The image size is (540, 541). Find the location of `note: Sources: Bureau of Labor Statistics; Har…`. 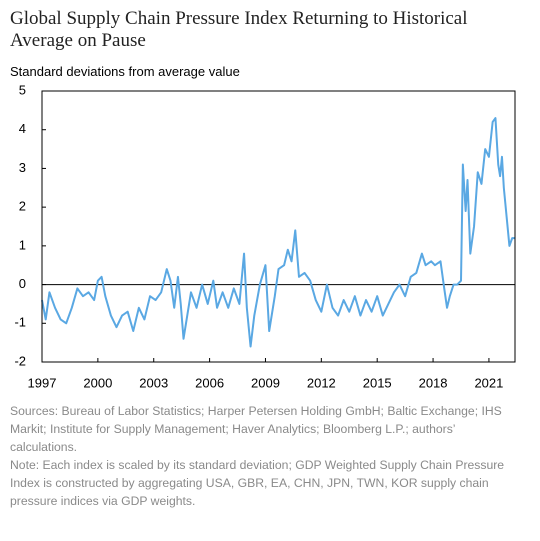

note: Sources: Bureau of Labor Statistics; Har… is located at coordinates (256, 429).